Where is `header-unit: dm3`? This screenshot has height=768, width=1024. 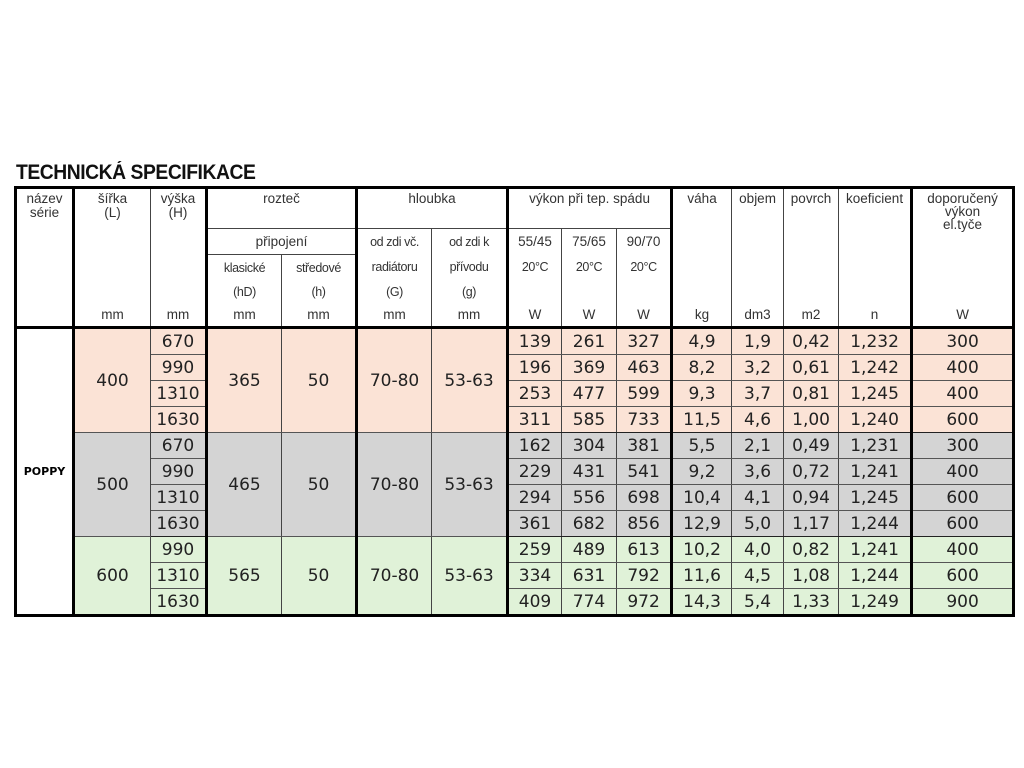 header-unit: dm3 is located at coordinates (758, 316).